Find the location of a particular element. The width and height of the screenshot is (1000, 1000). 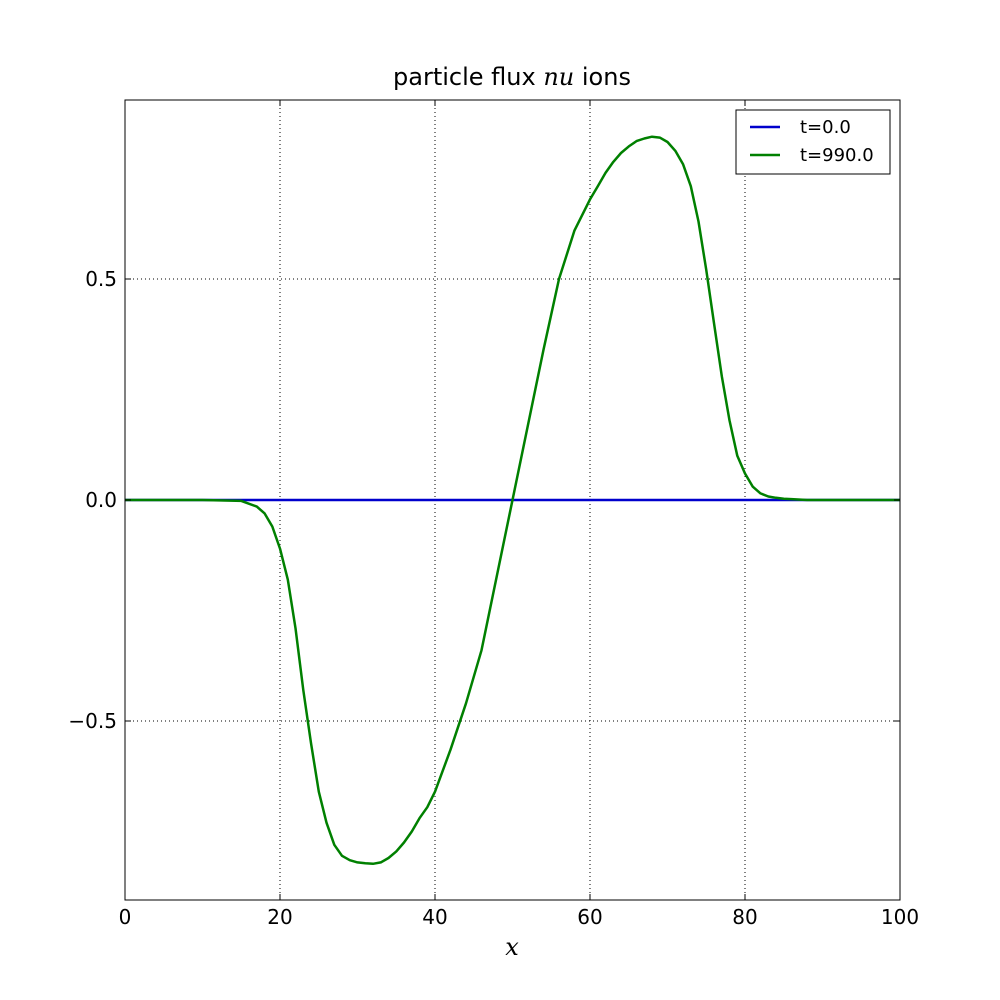

chart-title-math: nu is located at coordinates (558, 77).